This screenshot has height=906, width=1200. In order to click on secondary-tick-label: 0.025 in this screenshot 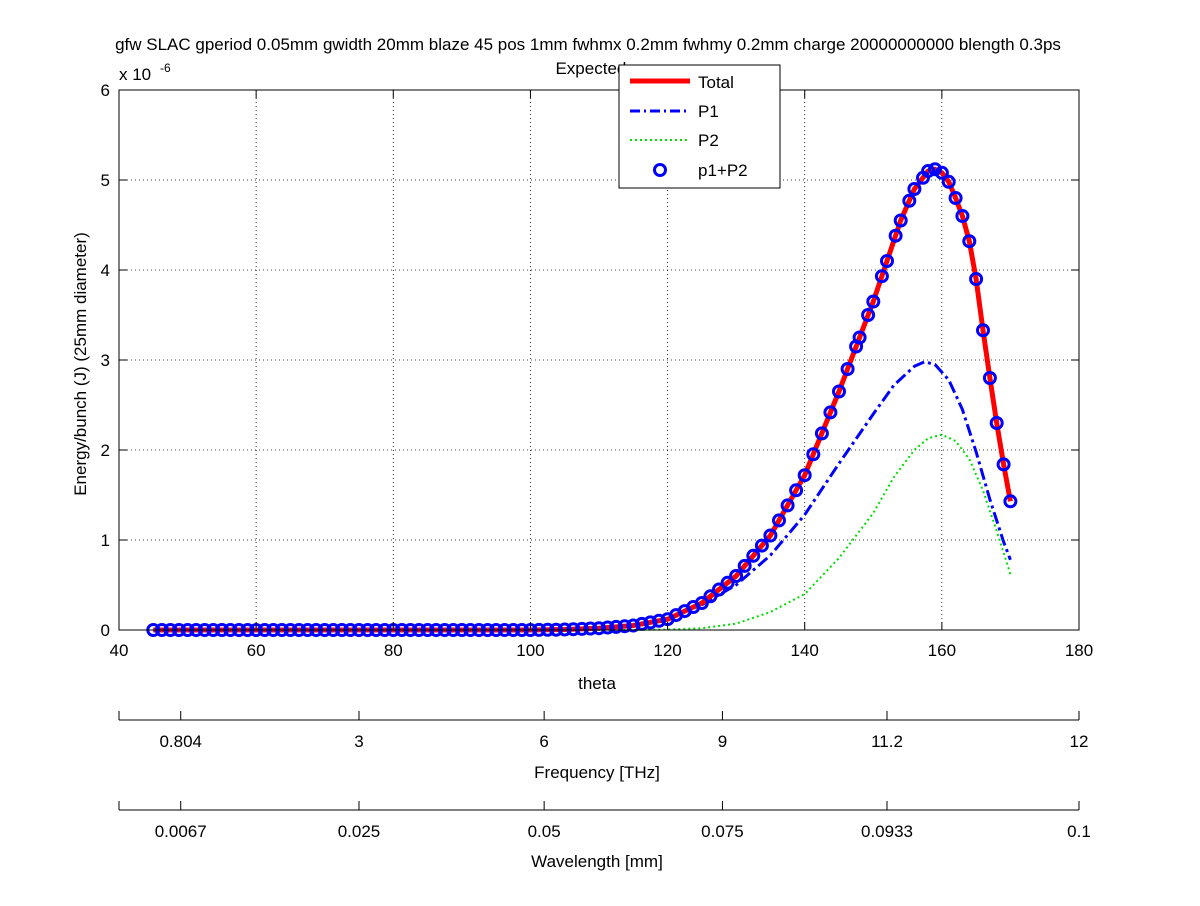, I will do `click(359, 831)`.